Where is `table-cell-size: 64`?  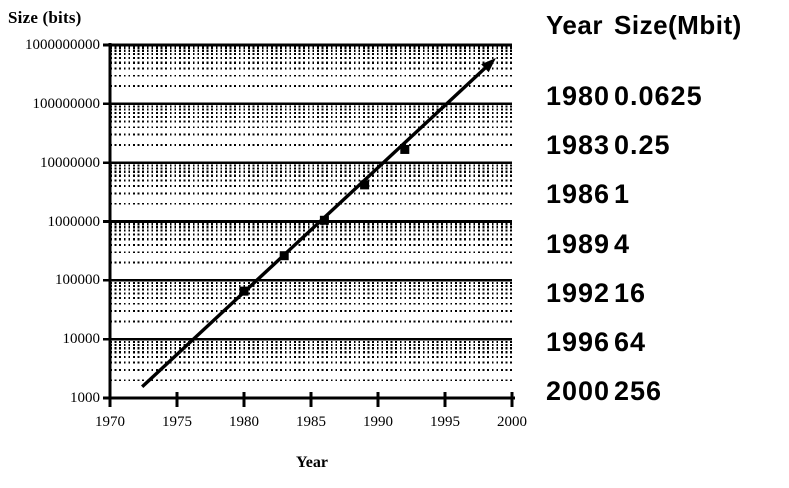 table-cell-size: 64 is located at coordinates (630, 342).